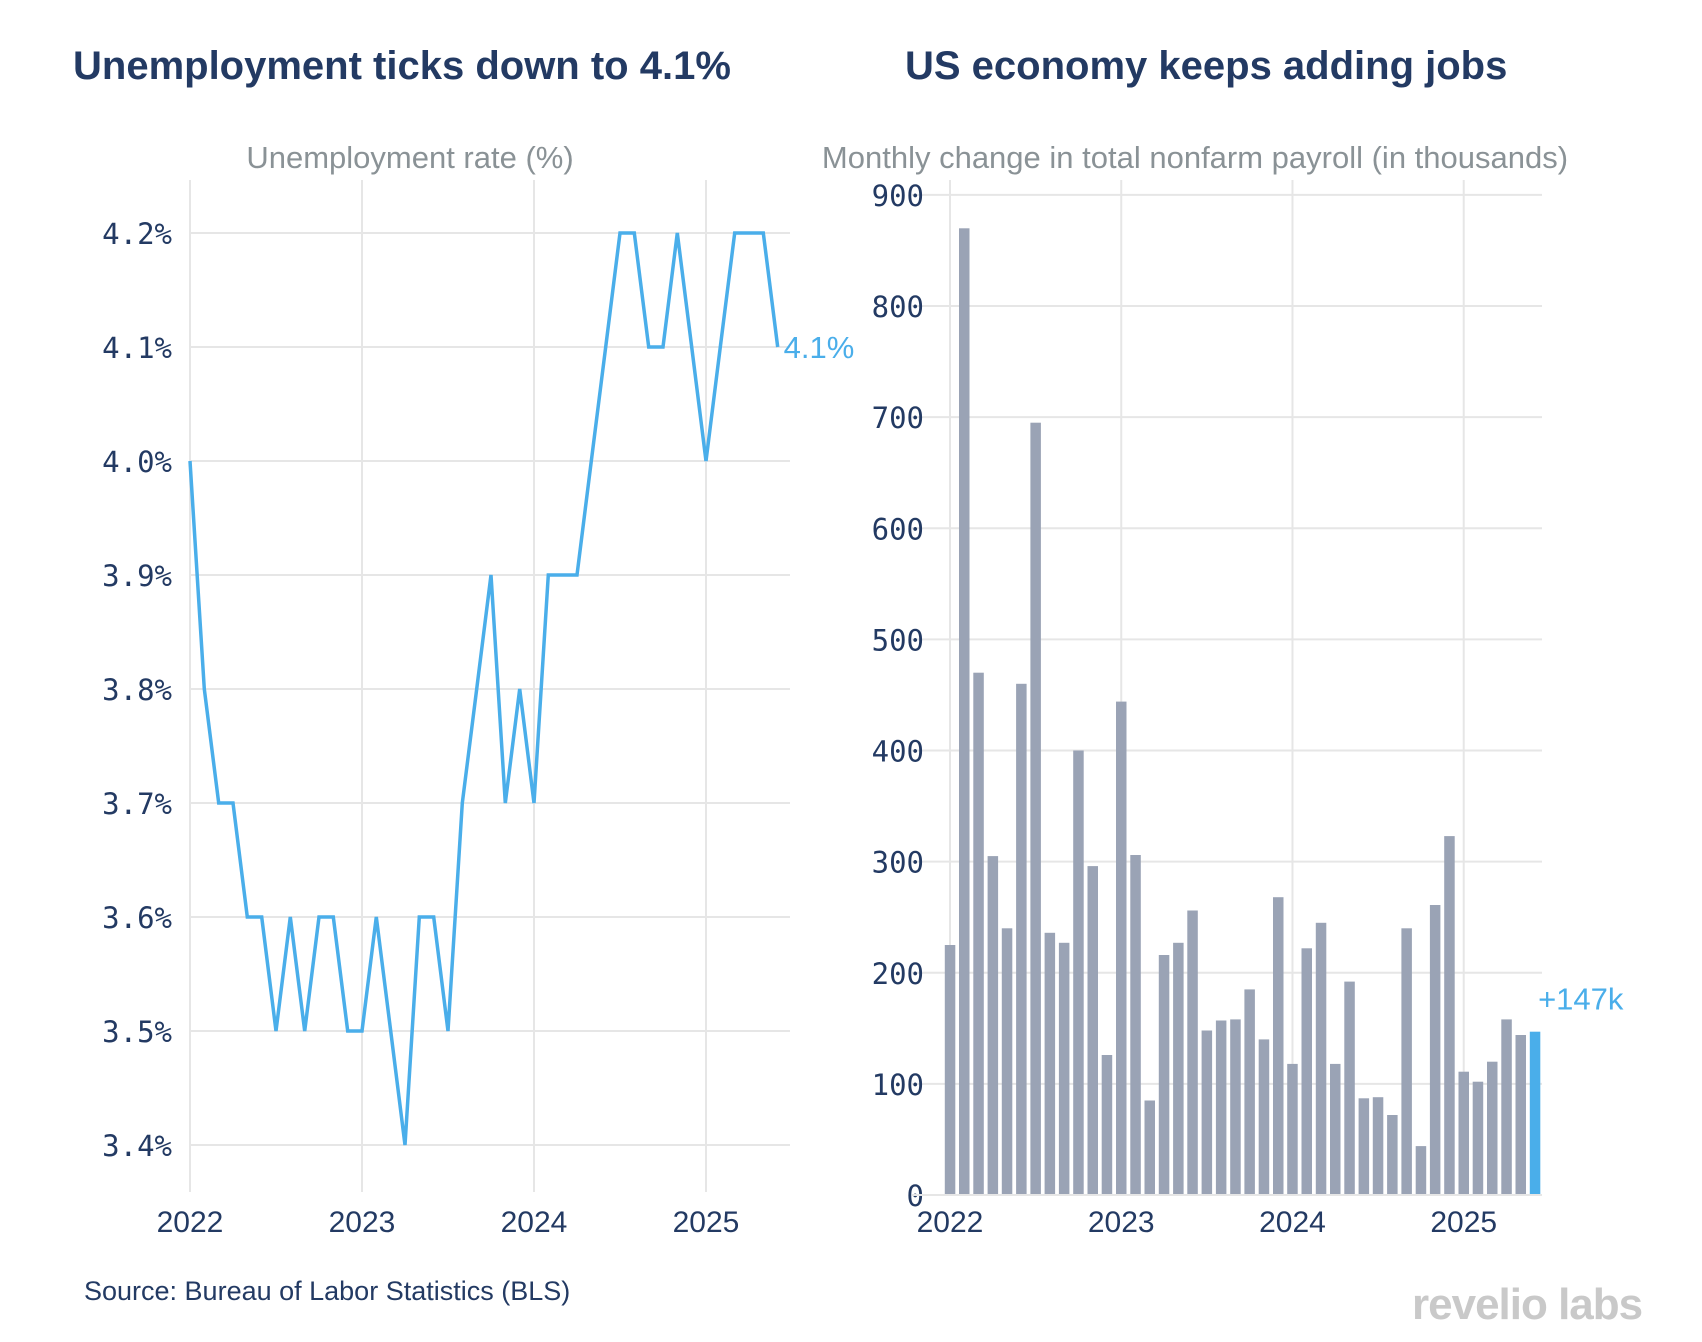  What do you see at coordinates (1121, 1222) in the screenshot?
I see `right-x-tick-label: 2023` at bounding box center [1121, 1222].